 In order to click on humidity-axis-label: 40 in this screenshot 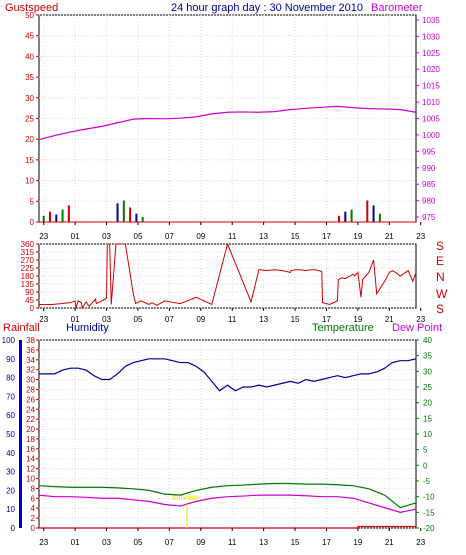, I will do `click(10, 453)`.